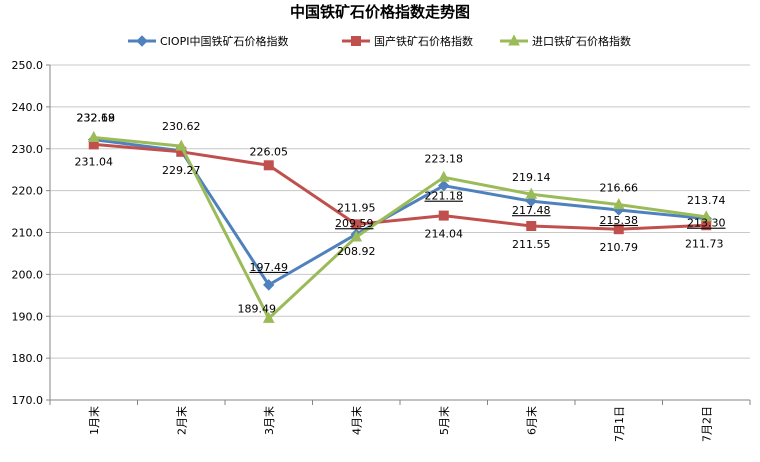 The height and width of the screenshot is (462, 760). I want to click on y-tick-label: 190.0, so click(28, 316).